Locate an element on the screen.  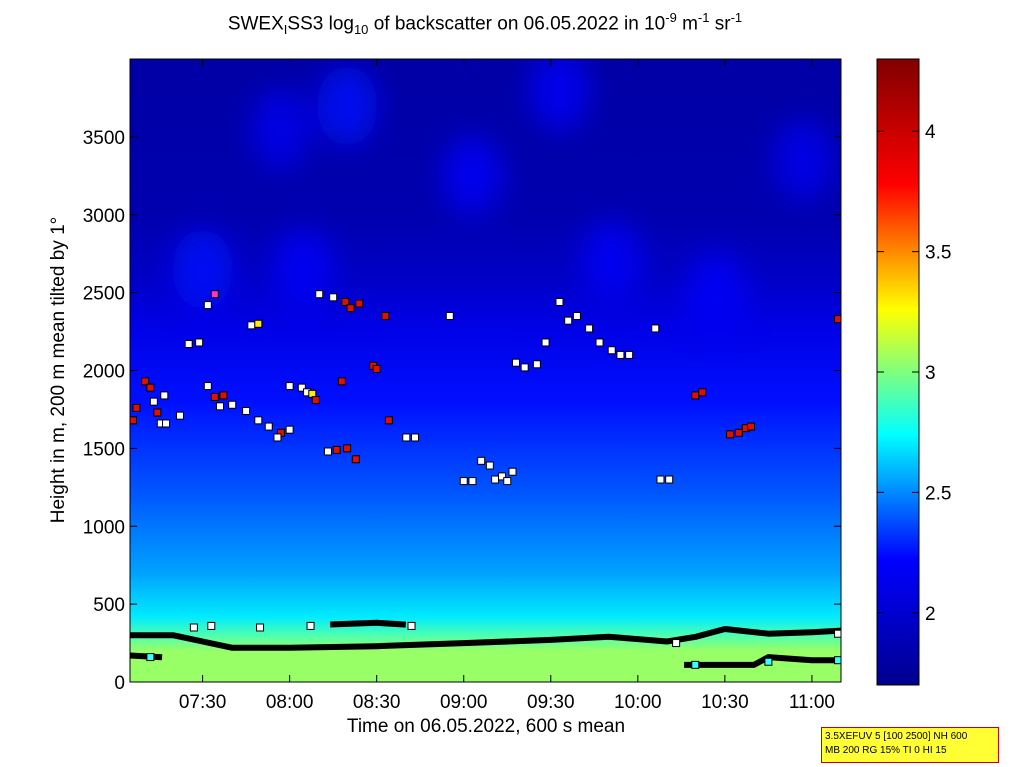
colorbar-tick-label-0: 2 is located at coordinates (930, 614).